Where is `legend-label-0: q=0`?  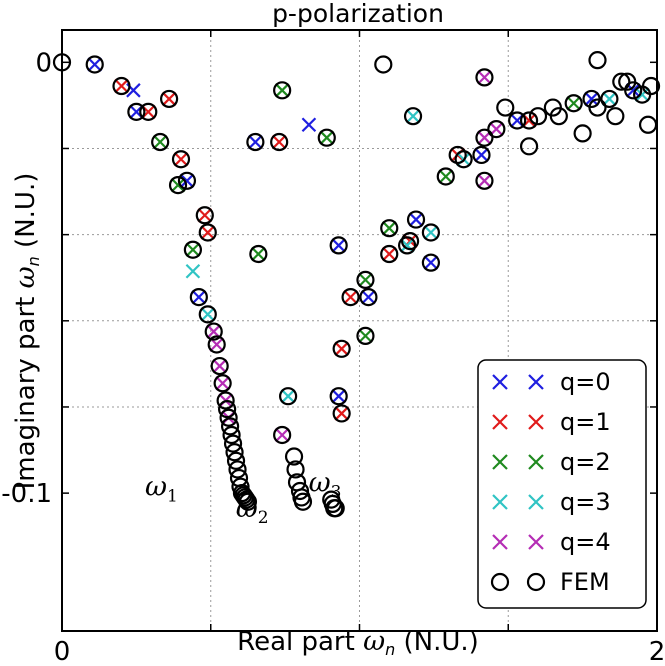
legend-label-0: q=0 is located at coordinates (585, 382).